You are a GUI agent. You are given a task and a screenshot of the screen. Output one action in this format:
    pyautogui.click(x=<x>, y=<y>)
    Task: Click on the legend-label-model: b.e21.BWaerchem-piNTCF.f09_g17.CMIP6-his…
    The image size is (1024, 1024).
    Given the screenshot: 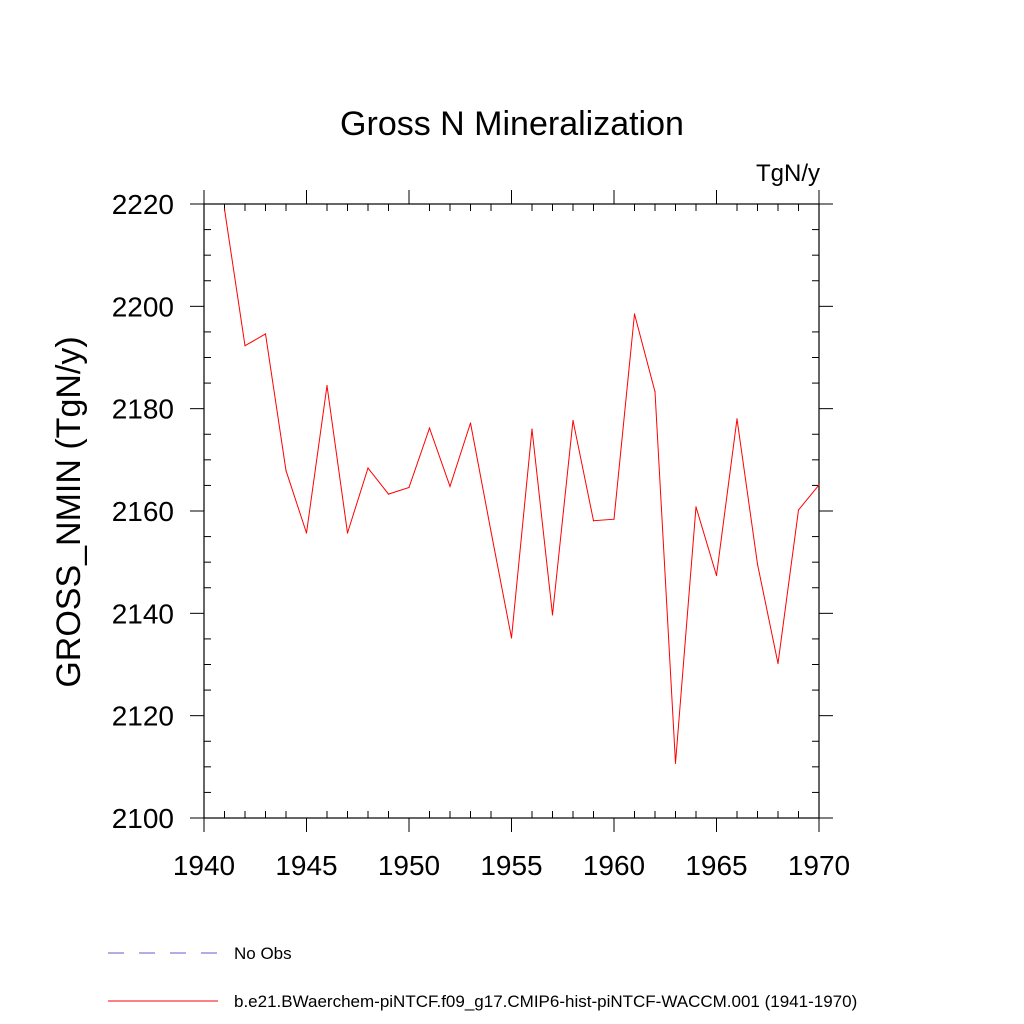 What is the action you would take?
    pyautogui.click(x=545, y=1001)
    